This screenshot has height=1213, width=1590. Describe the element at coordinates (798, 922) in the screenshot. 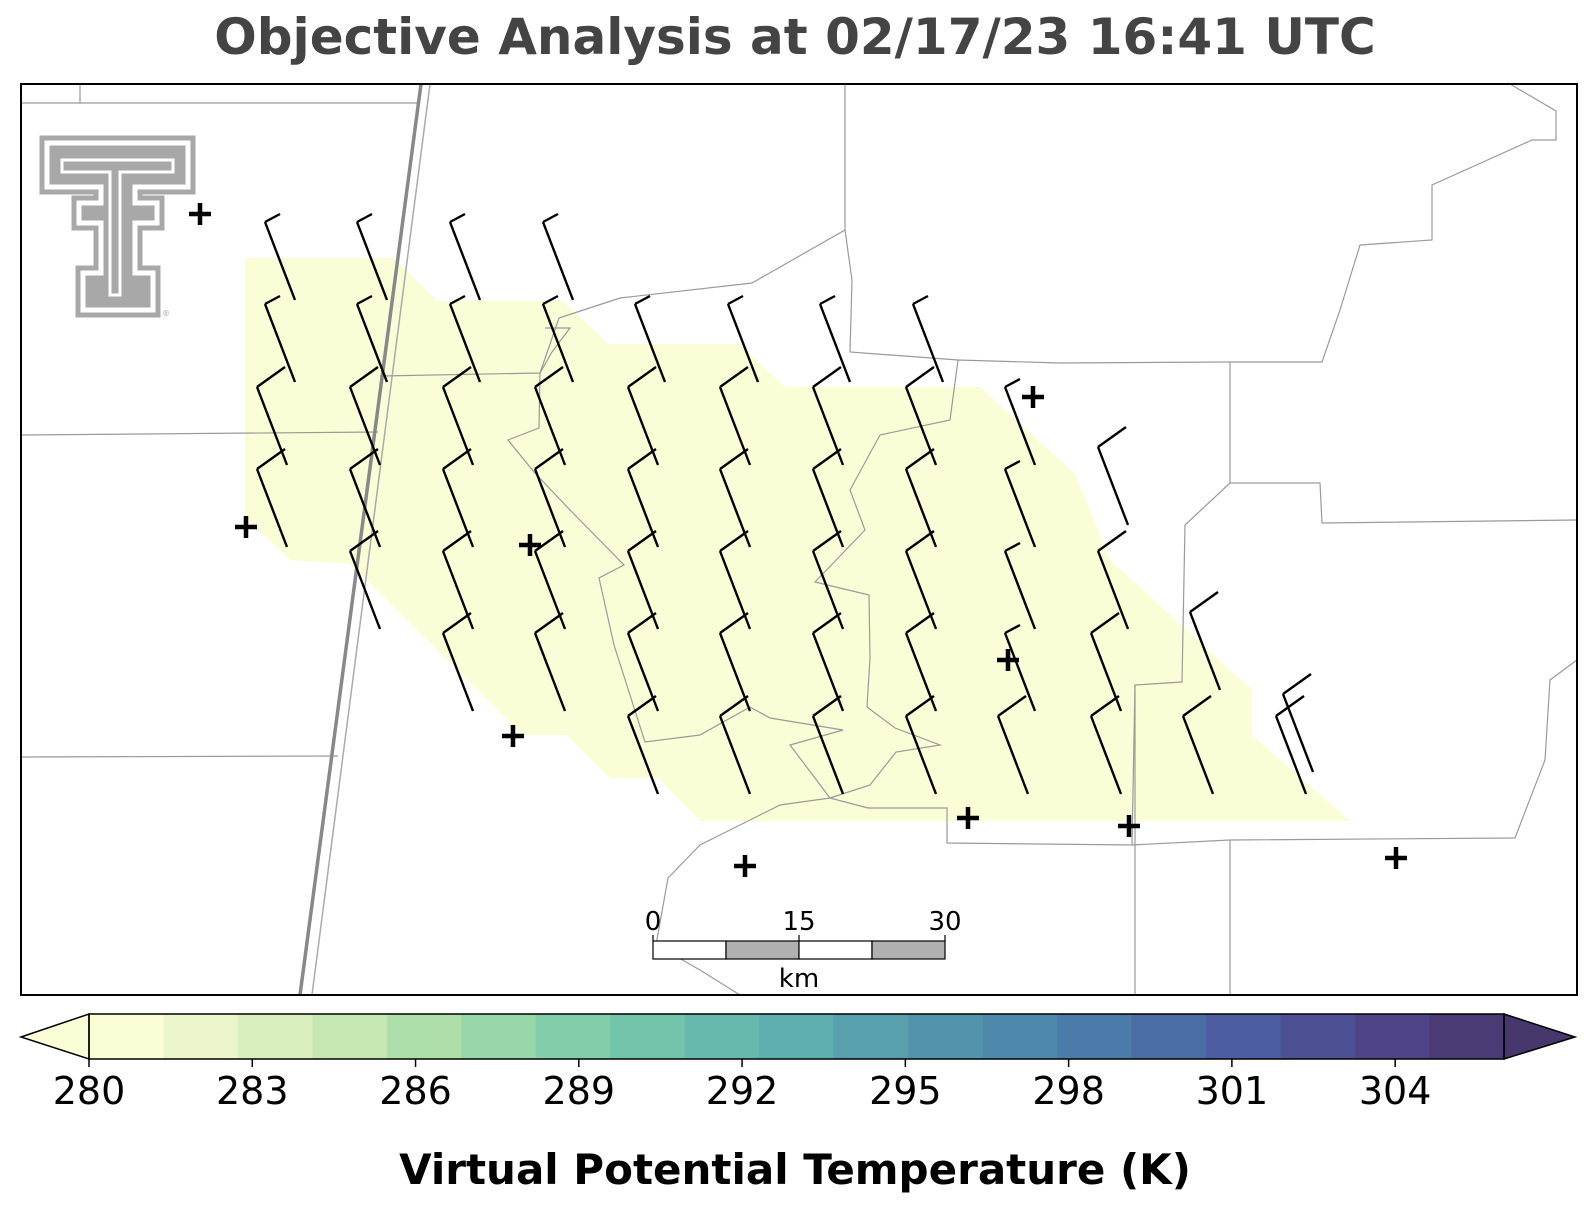

I see `scale-label-15: 15` at that location.